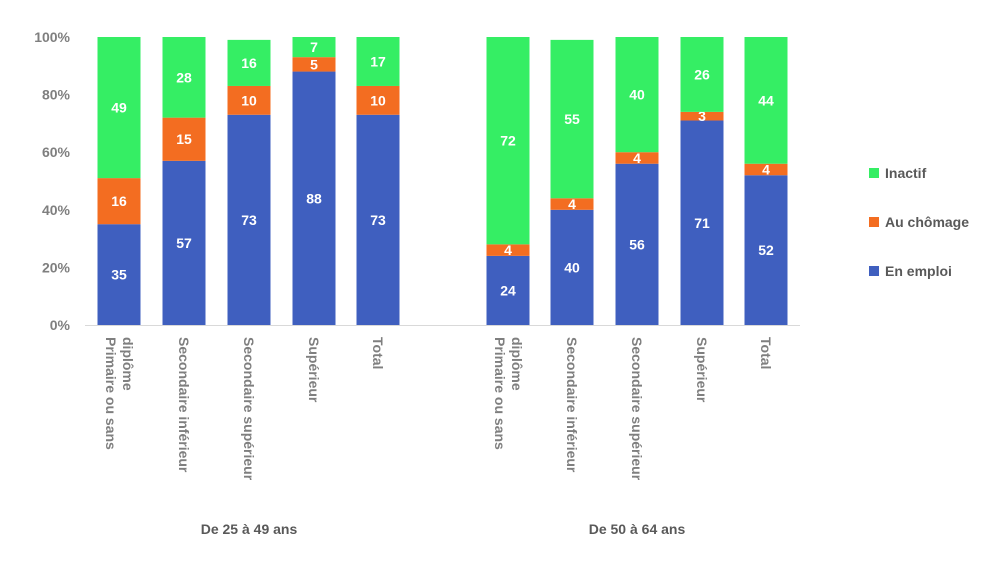  I want to click on data-label: 88, so click(314, 198).